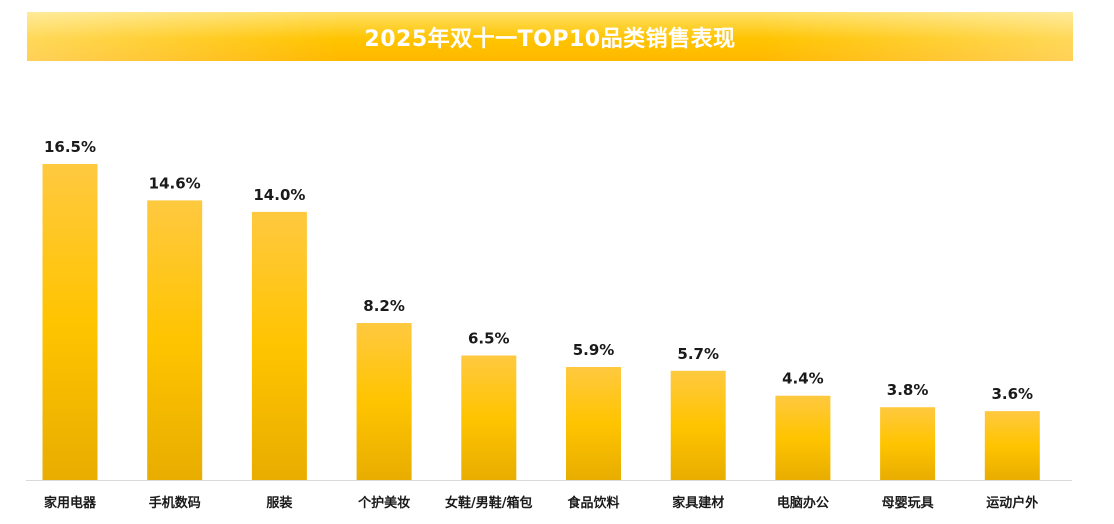  Describe the element at coordinates (383, 503) in the screenshot. I see `category-label-4: 个护美妆` at that location.